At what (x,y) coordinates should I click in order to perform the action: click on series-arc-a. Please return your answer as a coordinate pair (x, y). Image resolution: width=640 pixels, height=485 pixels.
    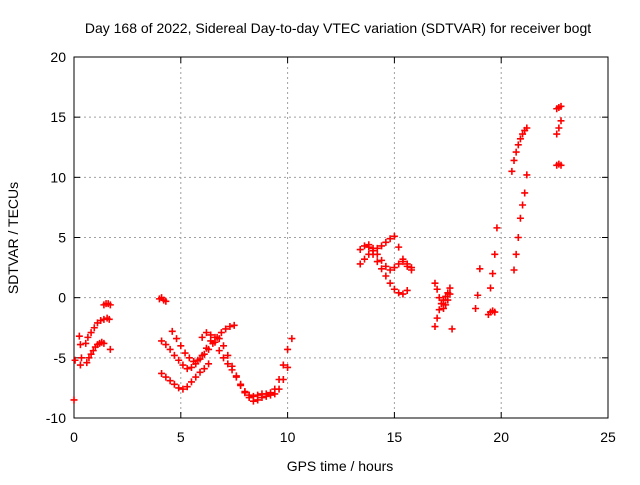
    Looking at the image, I should click on (97, 330).